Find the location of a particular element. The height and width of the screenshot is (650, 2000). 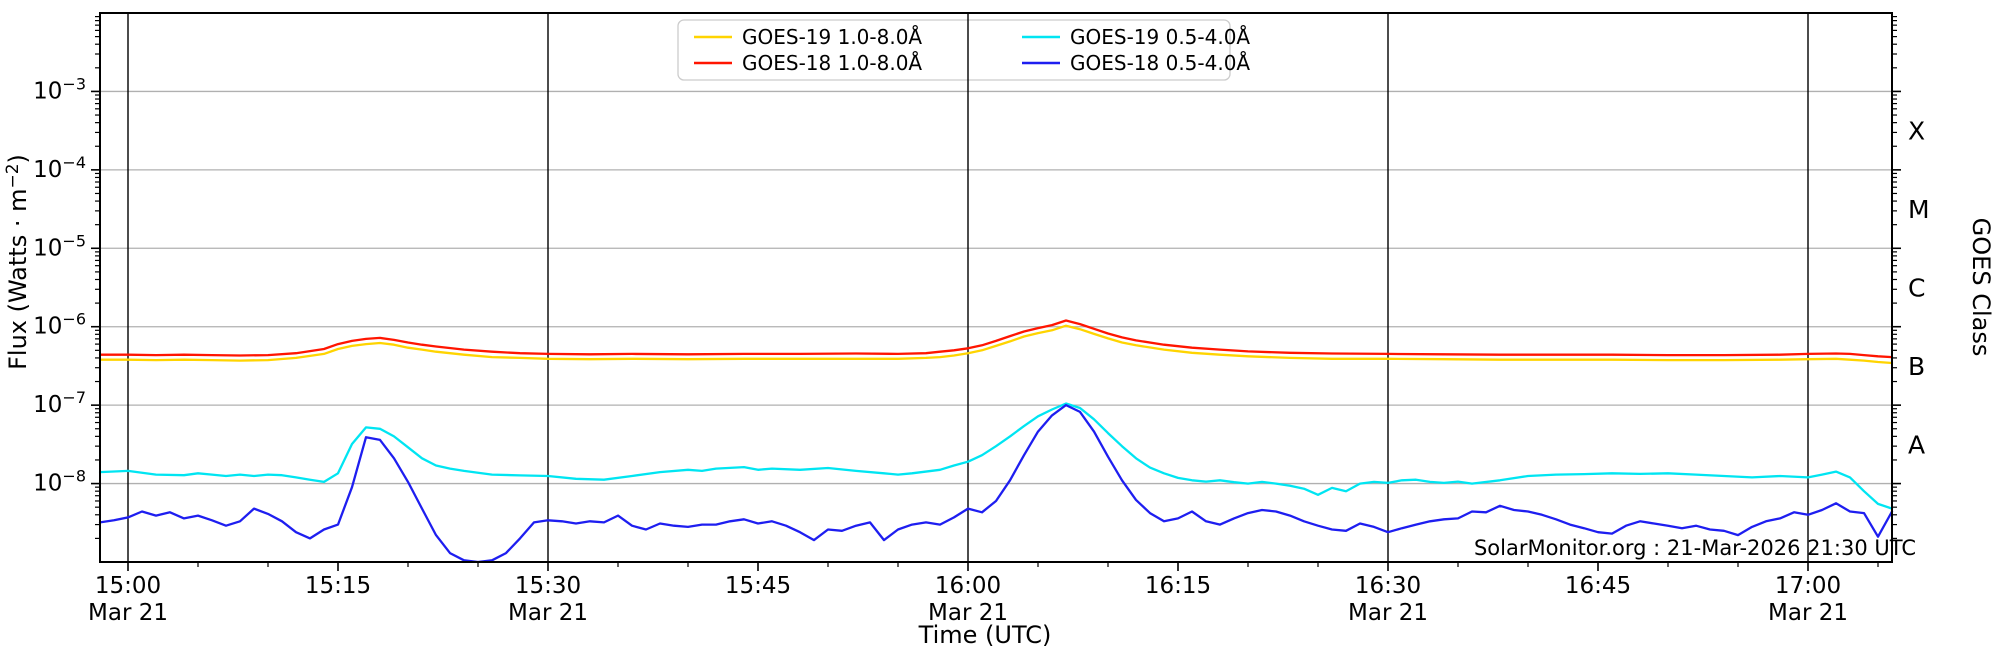

goes-class-letter-m: M is located at coordinates (1919, 209).